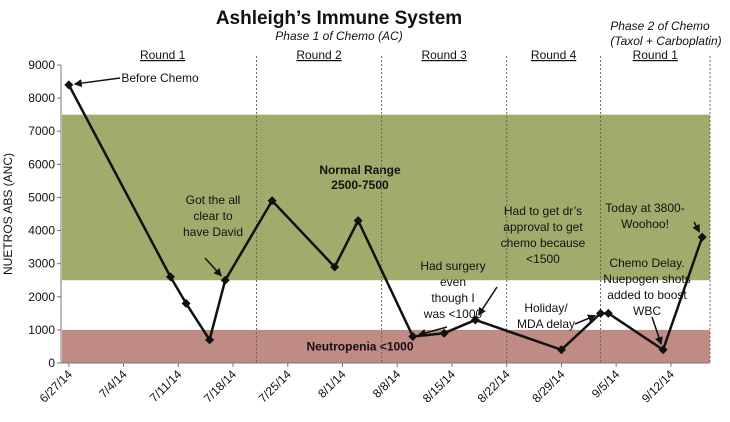 The image size is (730, 422). What do you see at coordinates (220, 386) in the screenshot?
I see `x-tick-label: 7/18/14` at bounding box center [220, 386].